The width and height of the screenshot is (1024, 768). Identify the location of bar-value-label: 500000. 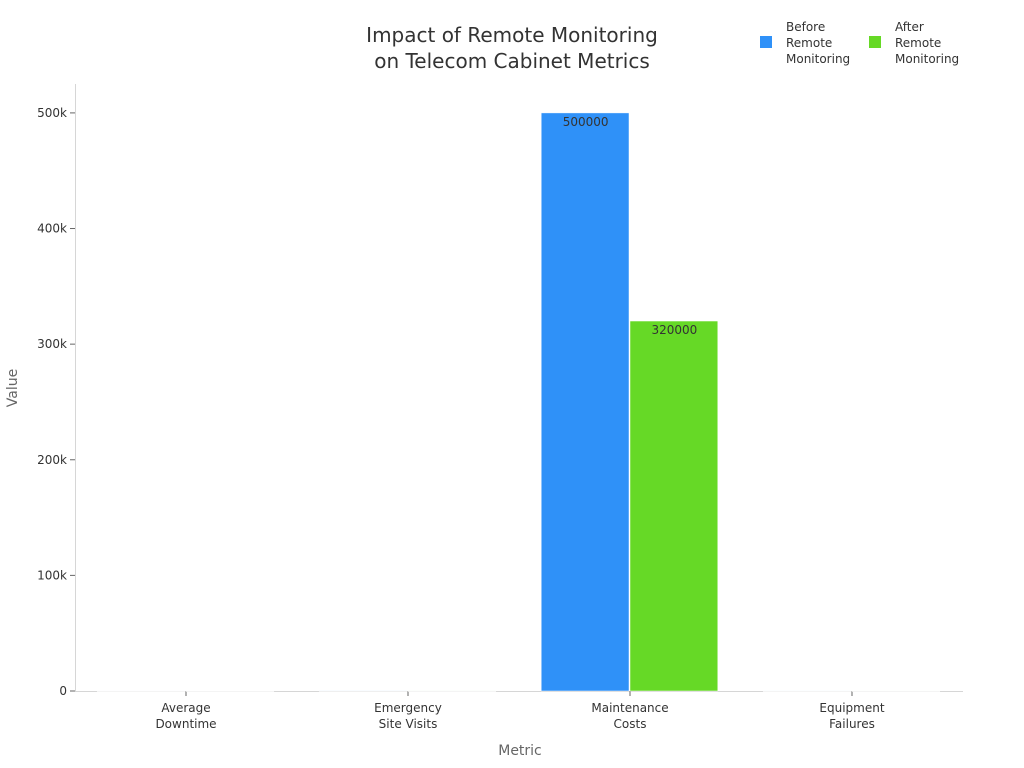
(586, 122).